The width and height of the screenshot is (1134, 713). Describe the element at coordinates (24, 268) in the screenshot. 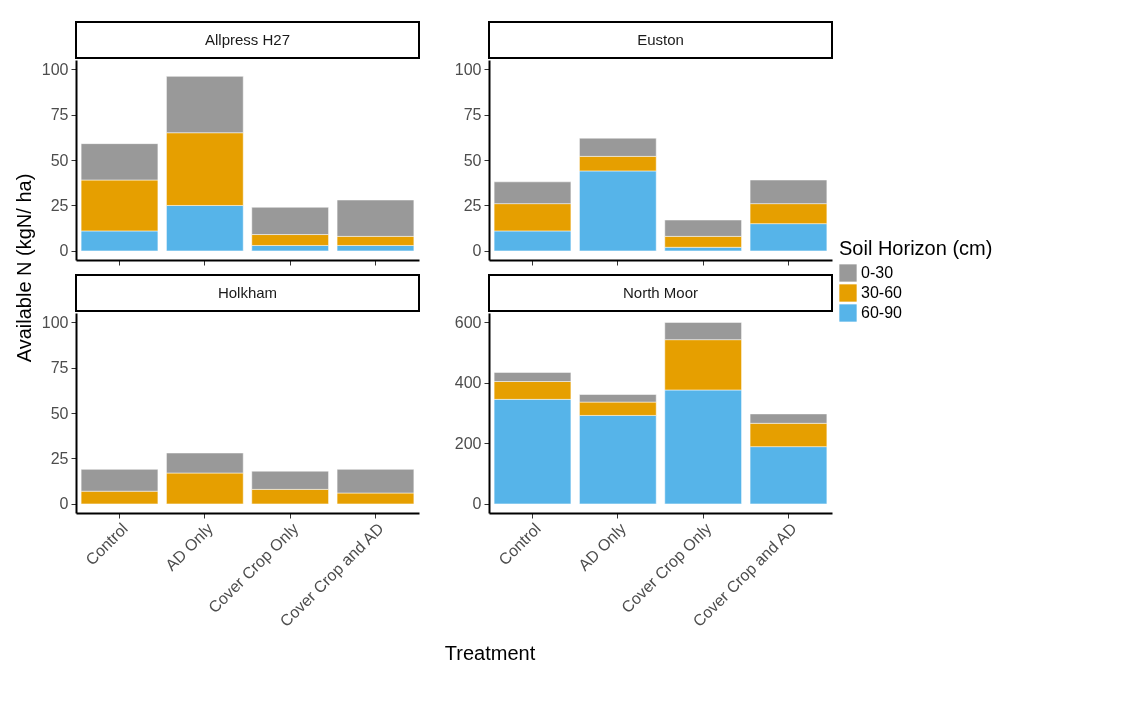

I see `y-axis-title: Available N (kgN/ ha)` at that location.